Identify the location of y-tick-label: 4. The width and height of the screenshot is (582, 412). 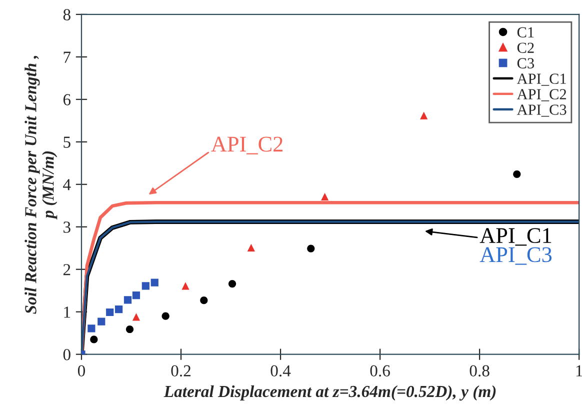
(67, 184).